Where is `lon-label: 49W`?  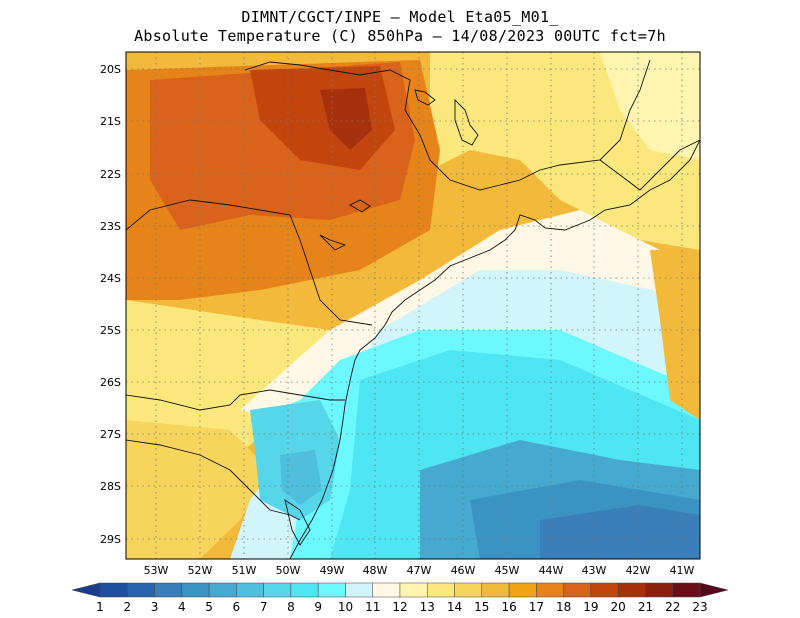
lon-label: 49W is located at coordinates (332, 570).